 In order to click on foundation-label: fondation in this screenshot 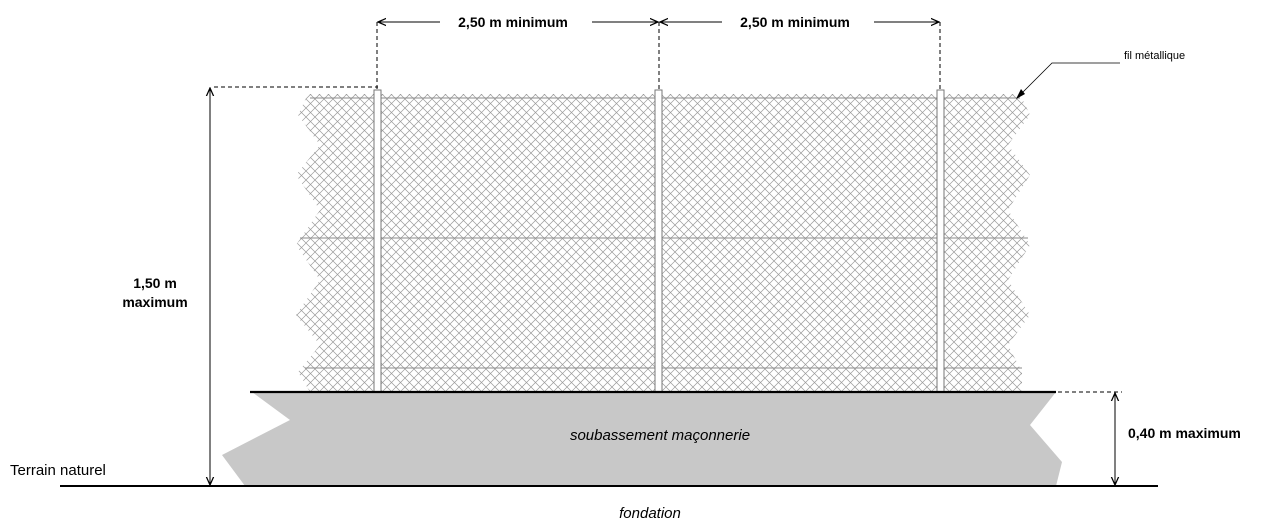, I will do `click(650, 513)`.